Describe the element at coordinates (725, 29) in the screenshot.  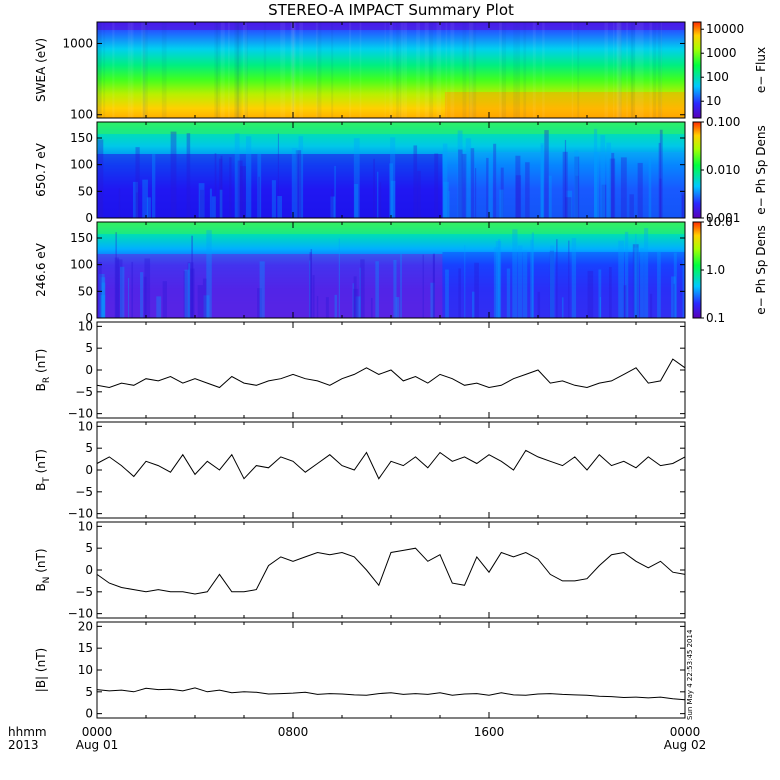
I see `swea-colorbar-tick-label: 10000` at that location.